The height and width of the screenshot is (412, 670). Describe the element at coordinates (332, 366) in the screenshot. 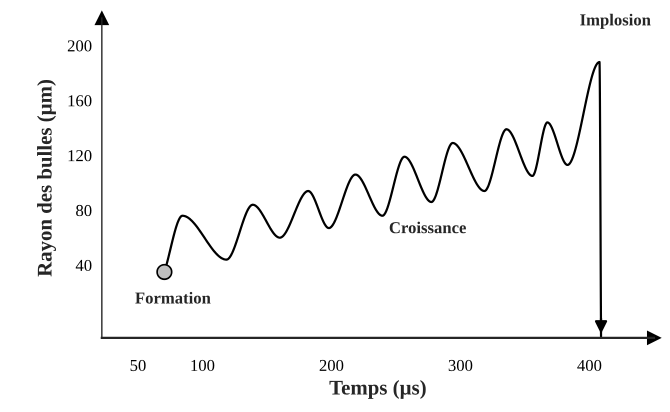

I see `x-tick-label: 200` at that location.